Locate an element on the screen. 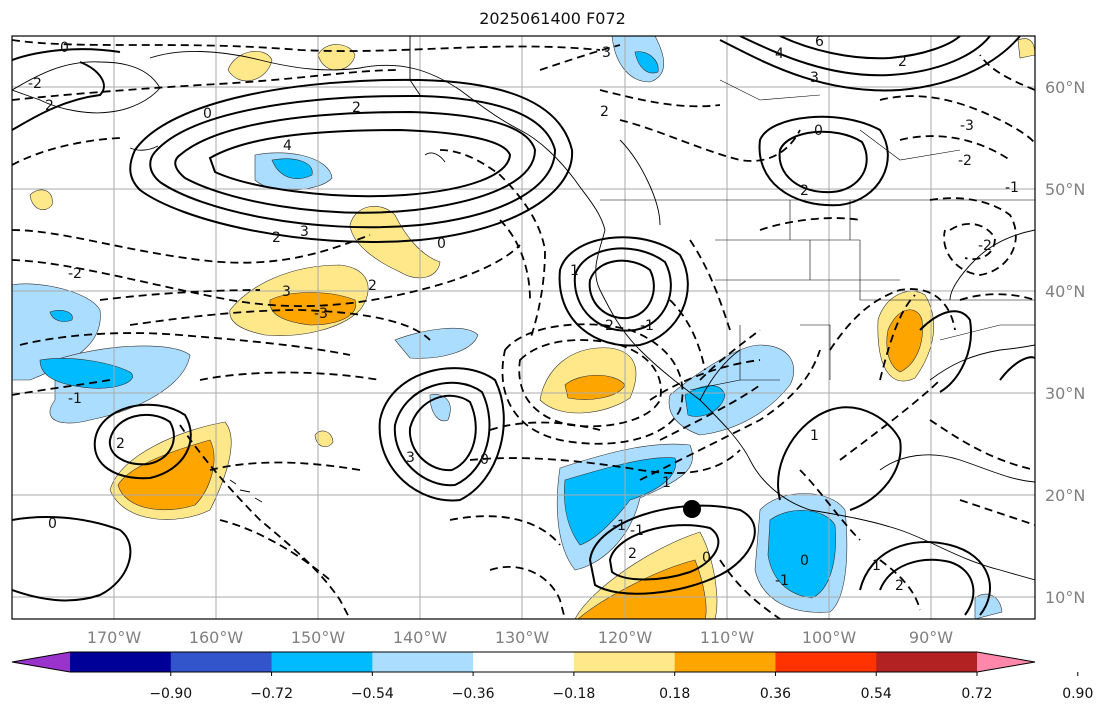 Image resolution: width=1105 pixels, height=712 pixels. colorbar-label: 0.72 is located at coordinates (976, 694).